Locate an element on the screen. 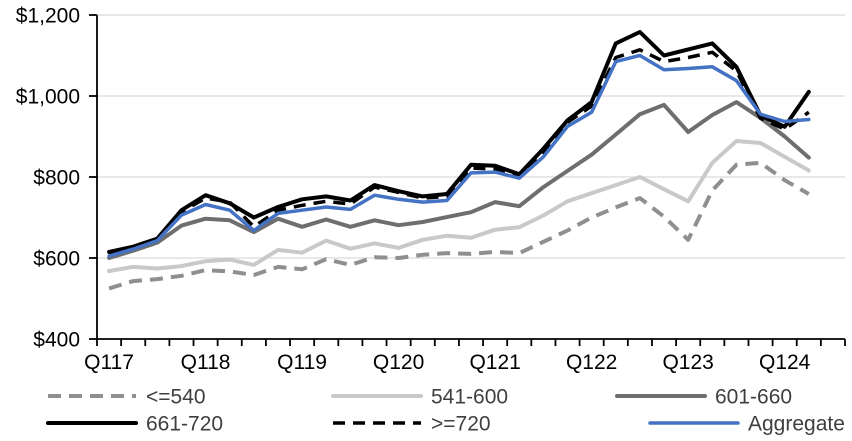 This screenshot has width=852, height=441. y-axis-label: $1,200 is located at coordinates (48, 16).